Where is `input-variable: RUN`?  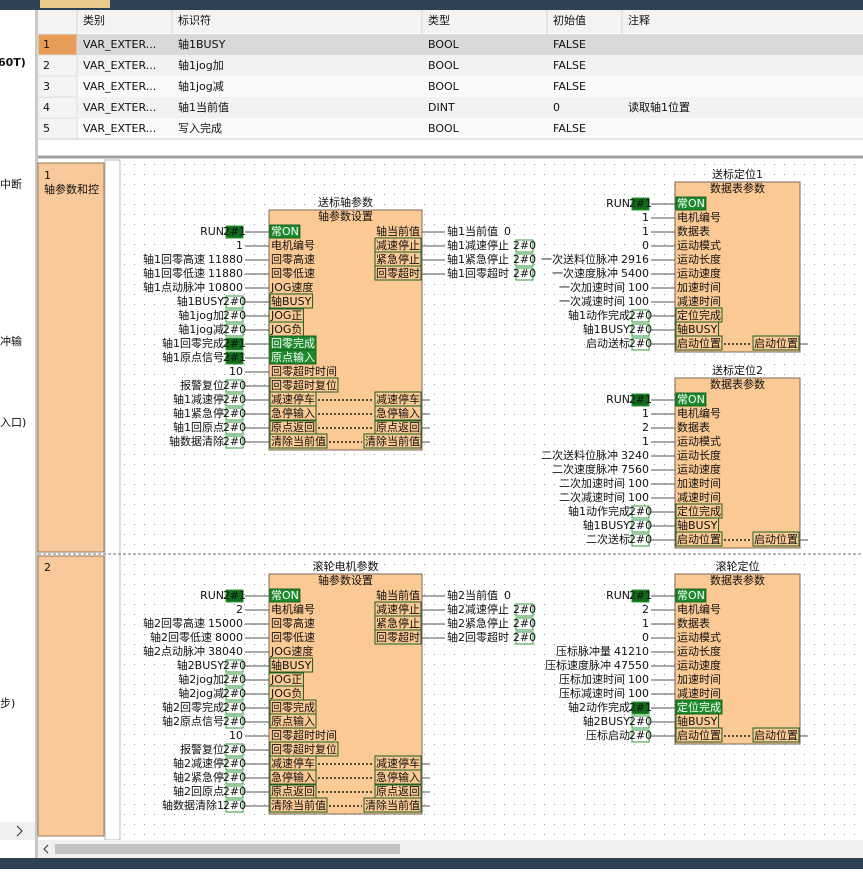 input-variable: RUN is located at coordinates (212, 231).